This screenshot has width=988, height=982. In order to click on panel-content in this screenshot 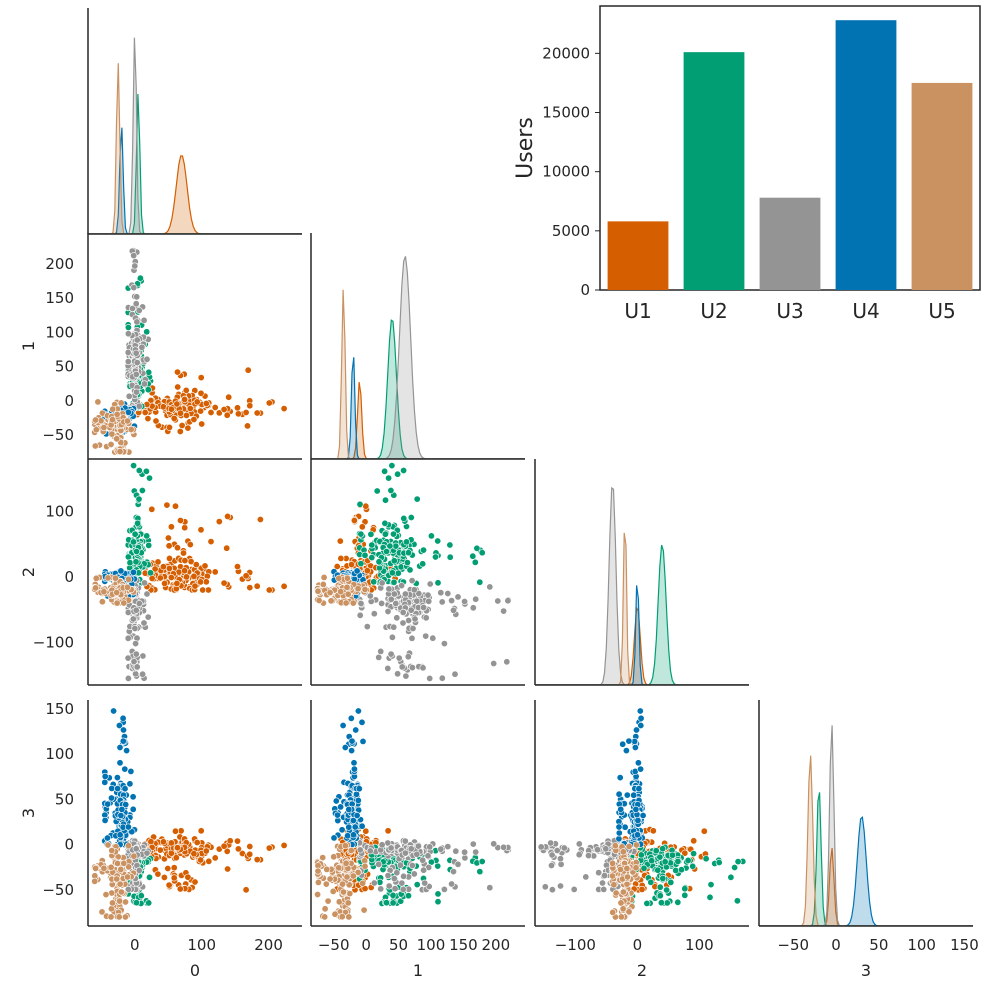, I will do `click(189, 814)`.